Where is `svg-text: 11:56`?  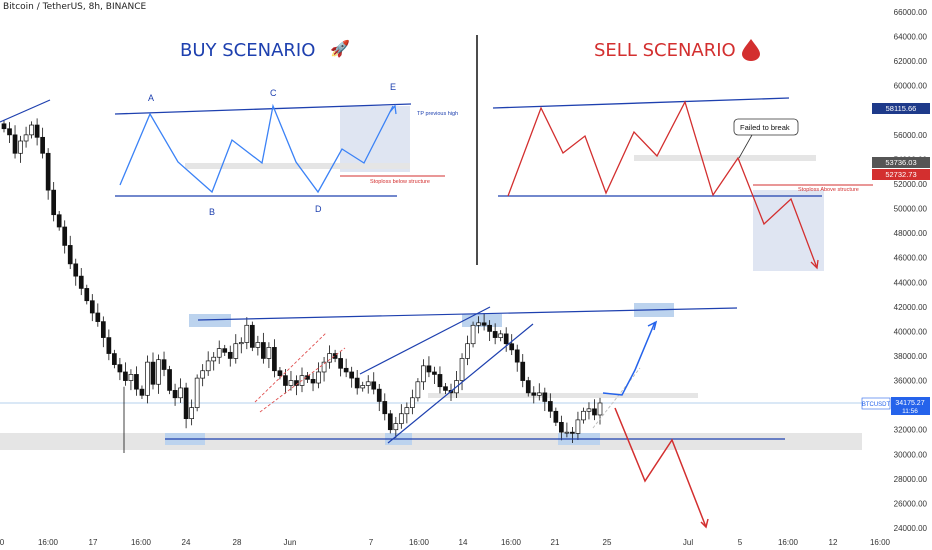 svg-text: 11:56 is located at coordinates (910, 411).